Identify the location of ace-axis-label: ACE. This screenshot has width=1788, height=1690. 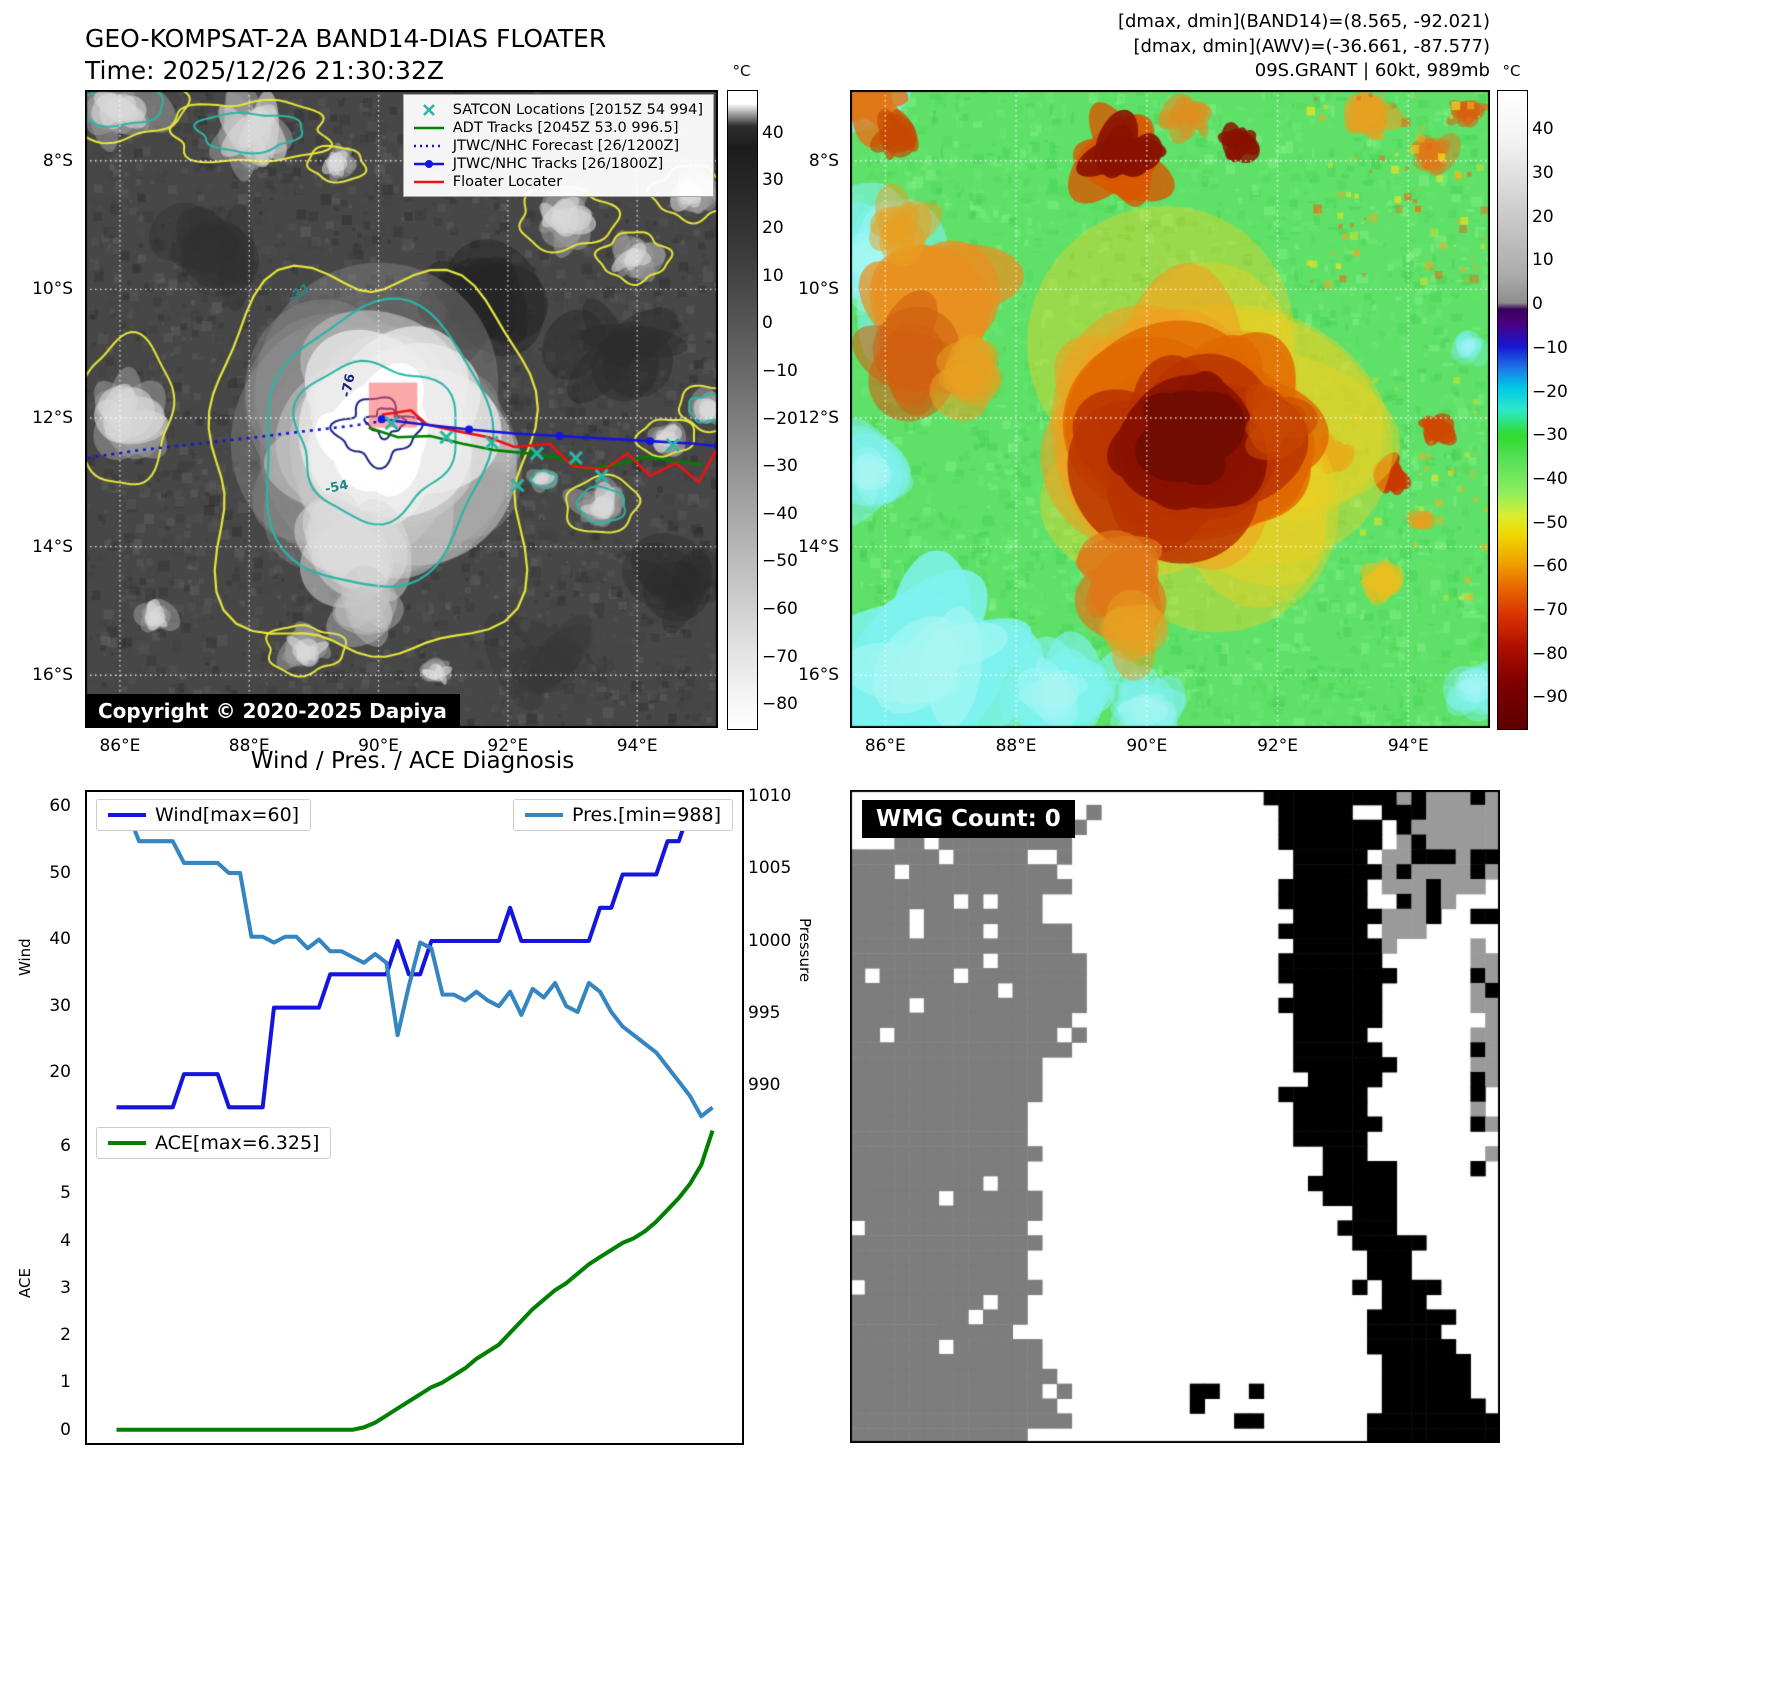
(25, 1283).